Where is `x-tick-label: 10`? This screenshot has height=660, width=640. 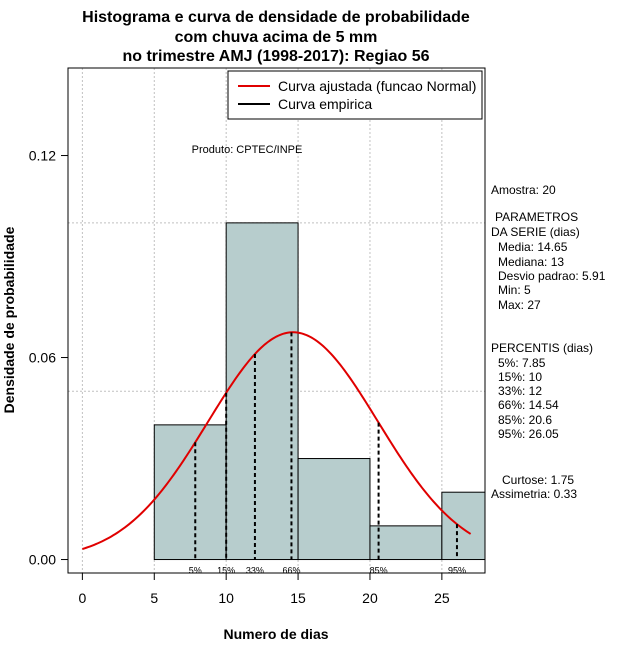 x-tick-label: 10 is located at coordinates (226, 598).